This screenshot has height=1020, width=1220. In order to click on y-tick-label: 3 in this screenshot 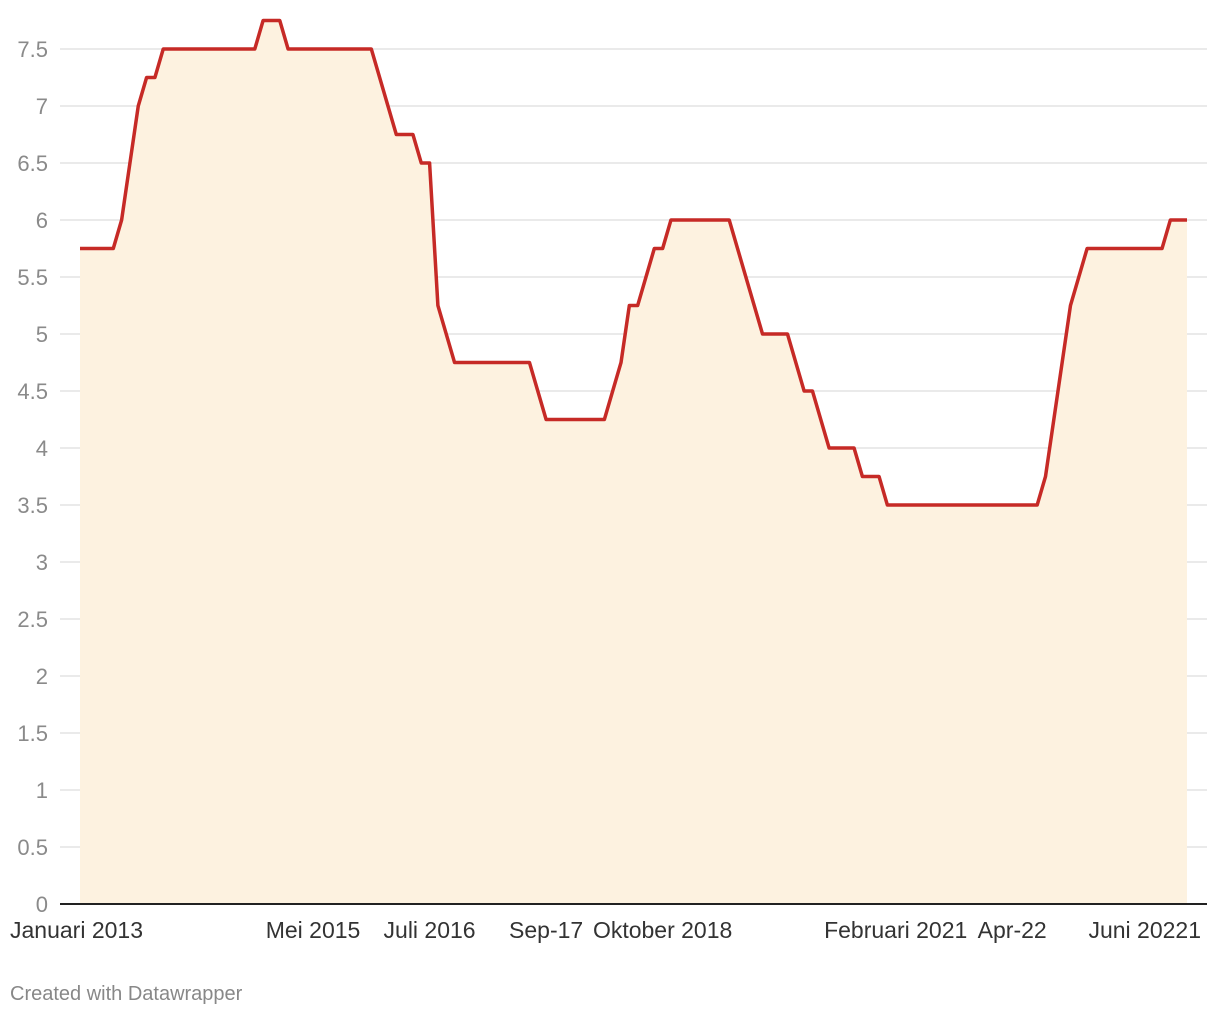, I will do `click(42, 562)`.